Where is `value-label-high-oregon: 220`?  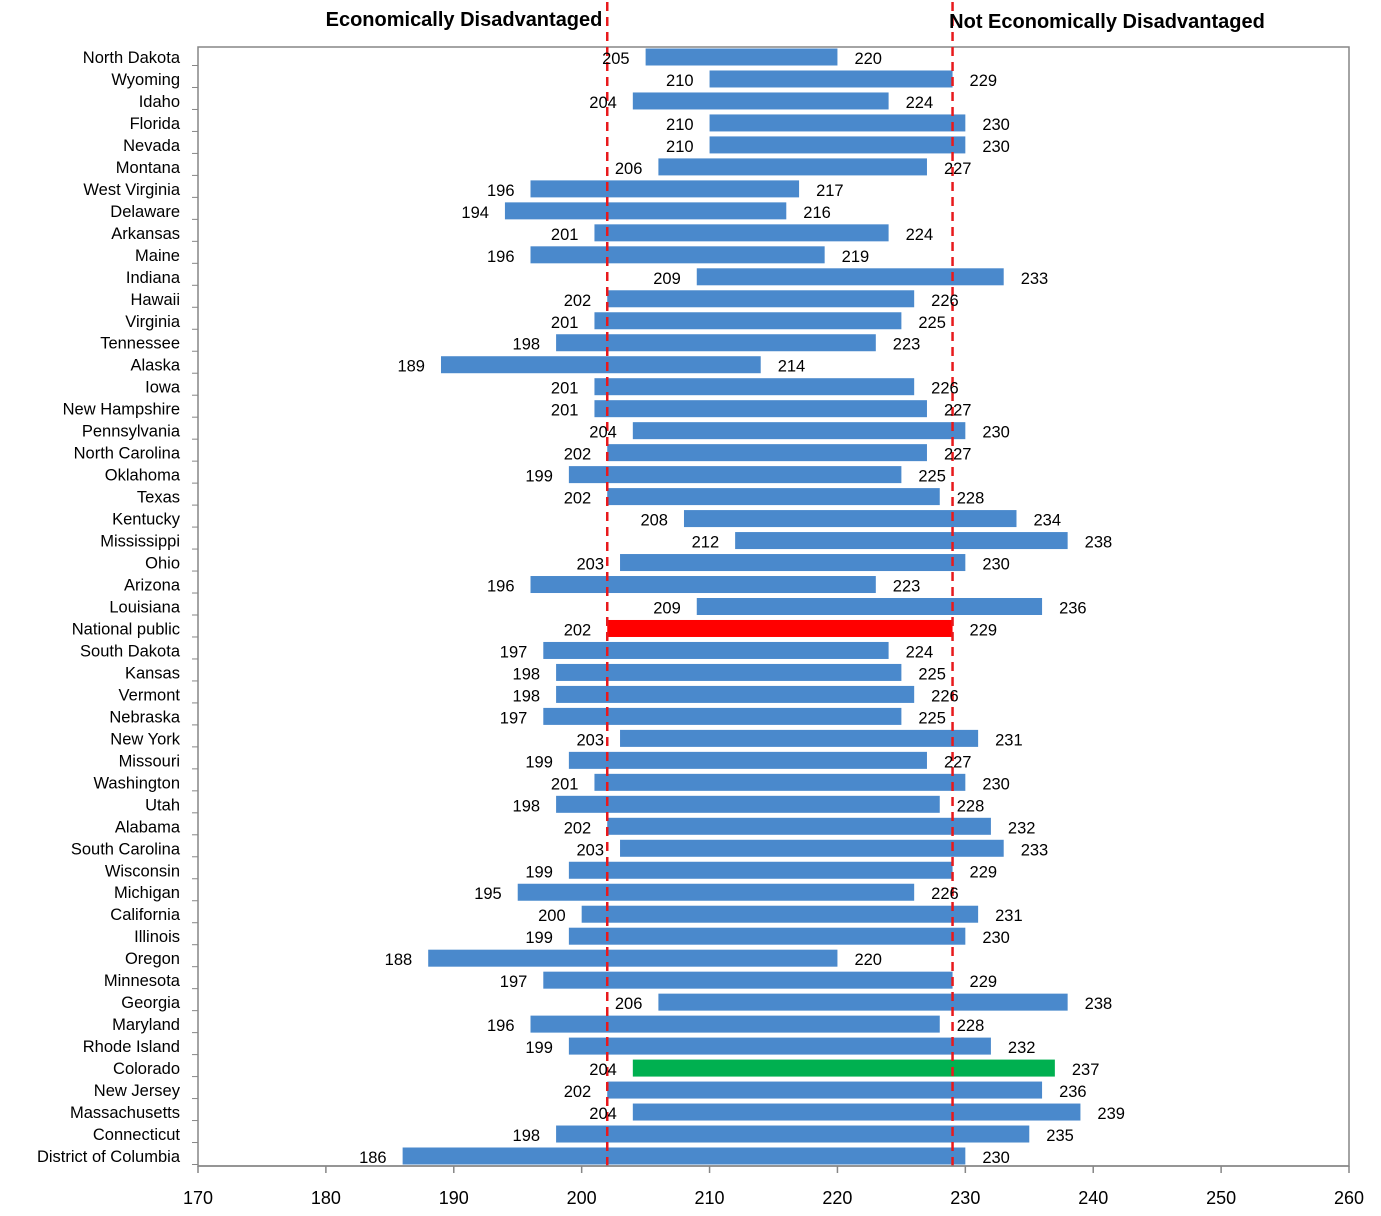 value-label-high-oregon: 220 is located at coordinates (868, 960).